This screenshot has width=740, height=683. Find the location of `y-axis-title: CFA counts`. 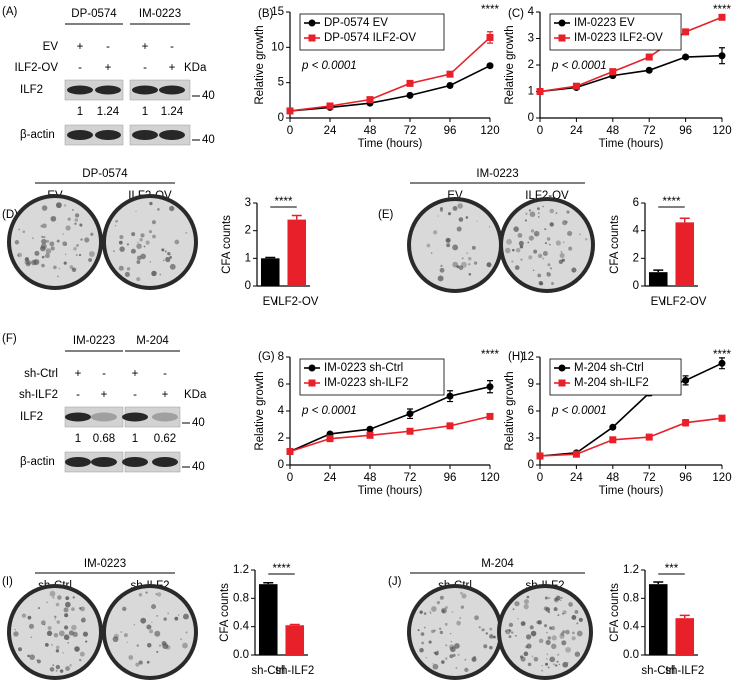

y-axis-title: CFA counts is located at coordinates (225, 612).